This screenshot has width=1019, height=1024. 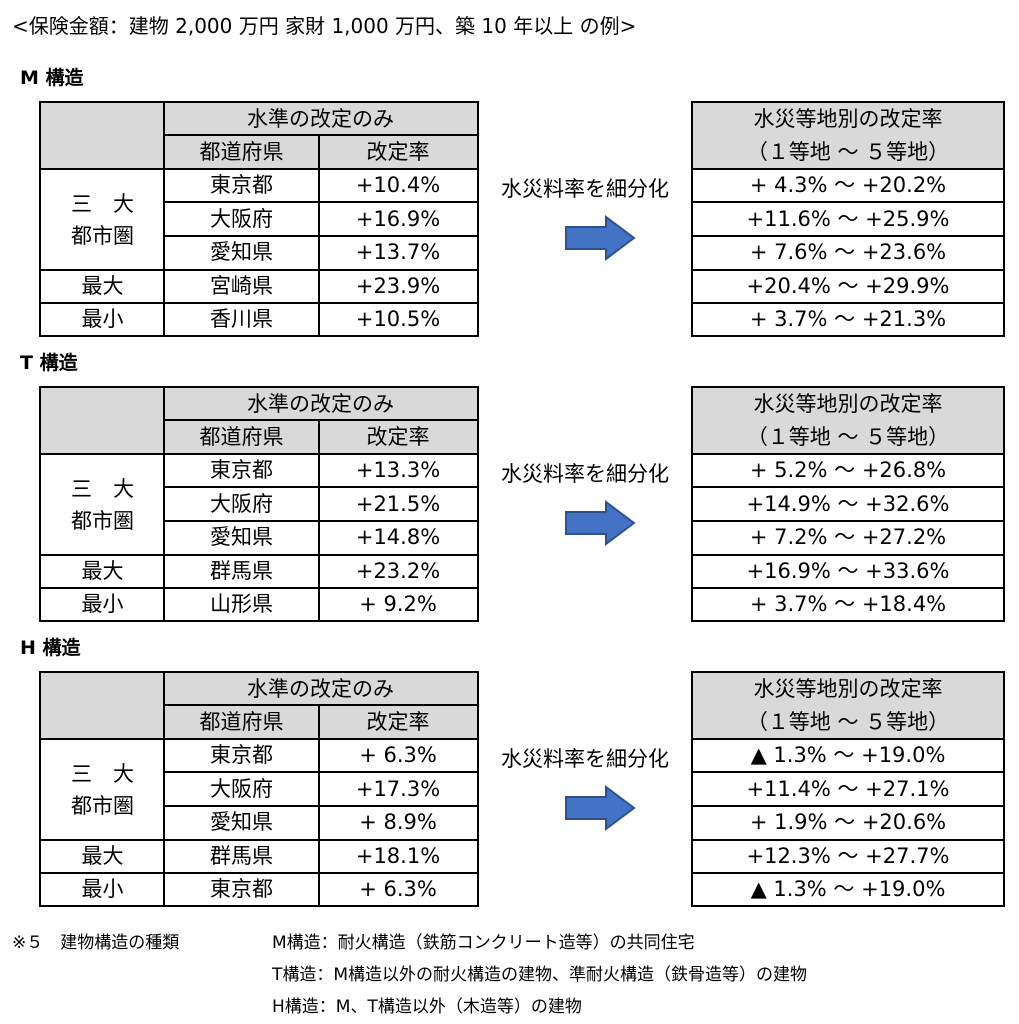 I want to click on zone-range-cell: +11.6% ～ +25.9%, so click(x=848, y=218).